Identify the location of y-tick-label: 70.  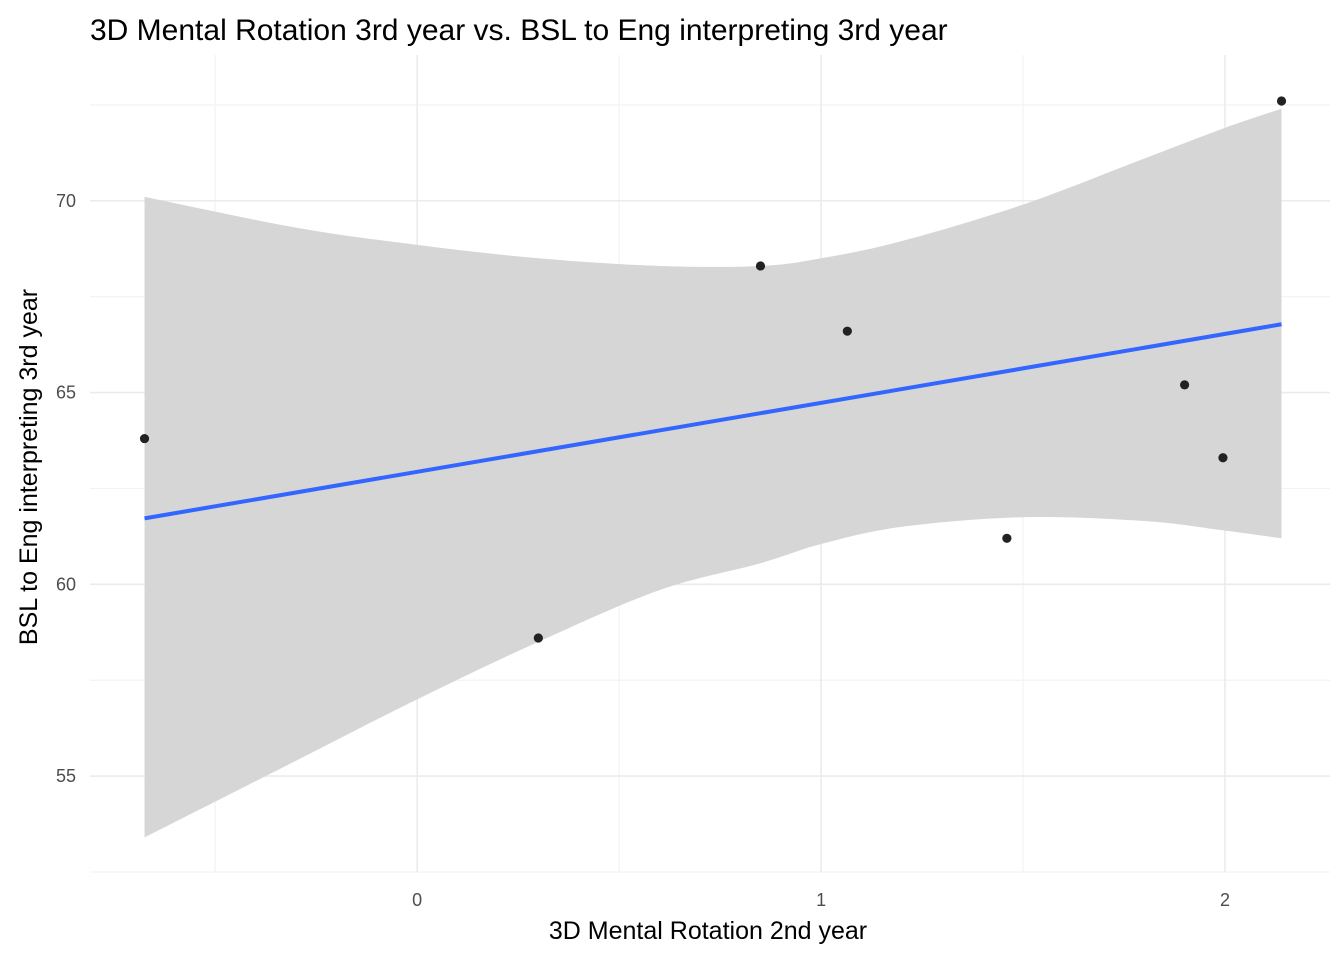
(66, 201).